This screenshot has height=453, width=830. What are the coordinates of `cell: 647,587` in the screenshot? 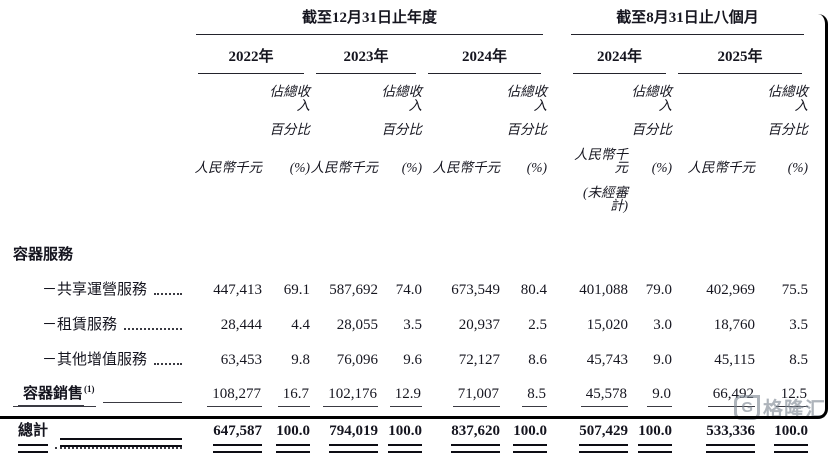 It's located at (227, 438).